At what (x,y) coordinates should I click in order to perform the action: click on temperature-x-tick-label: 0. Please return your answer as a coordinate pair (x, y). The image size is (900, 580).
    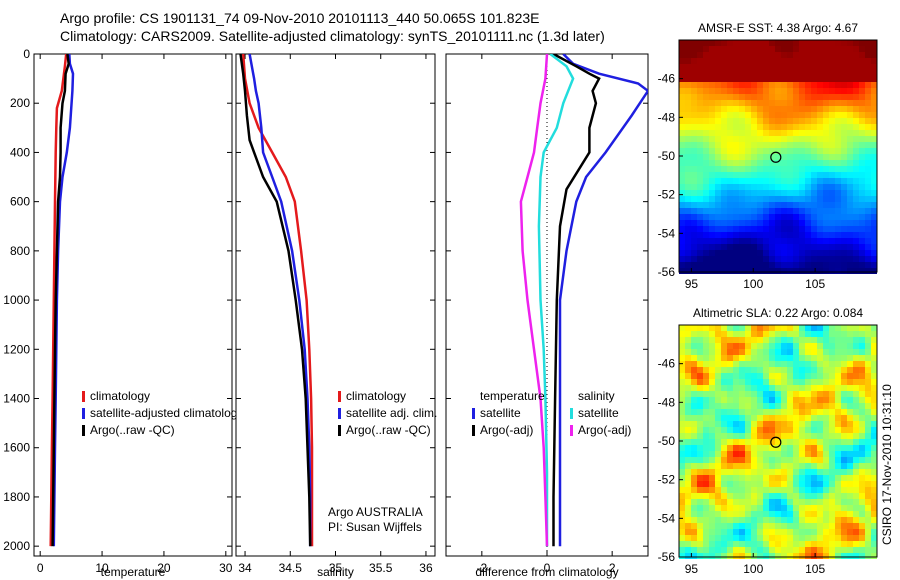
    Looking at the image, I should click on (40, 568).